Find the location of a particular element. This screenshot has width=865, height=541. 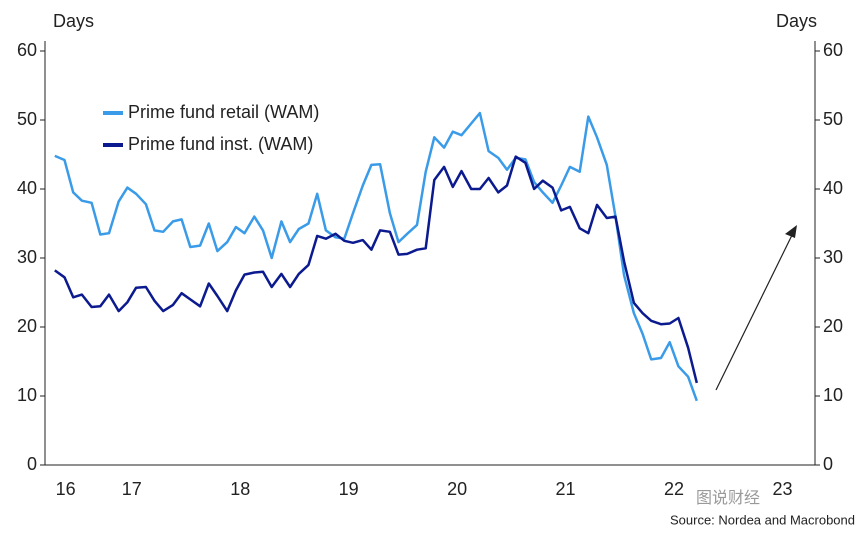

y2-axis-label: Days is located at coordinates (796, 21).